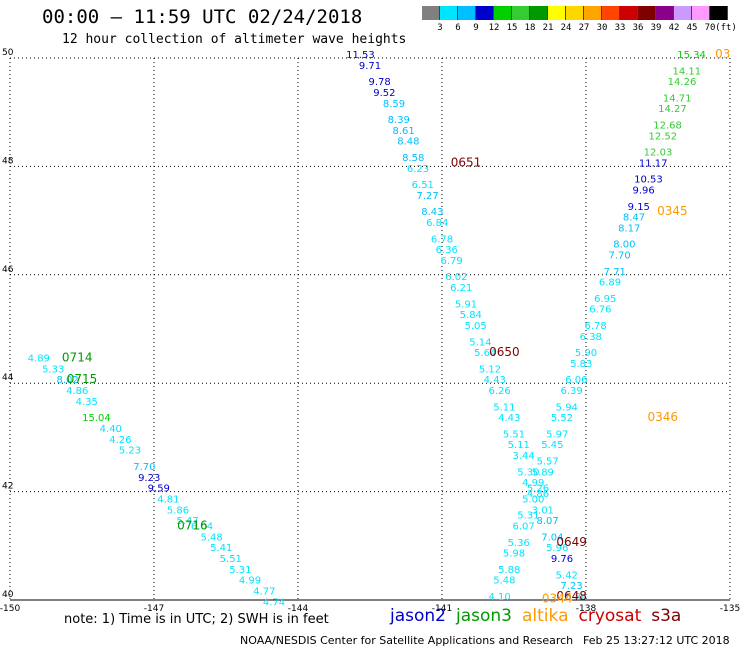 Image resolution: width=740 pixels, height=650 pixels. Describe the element at coordinates (7, 487) in the screenshot. I see `y-tick-label: 42` at that location.